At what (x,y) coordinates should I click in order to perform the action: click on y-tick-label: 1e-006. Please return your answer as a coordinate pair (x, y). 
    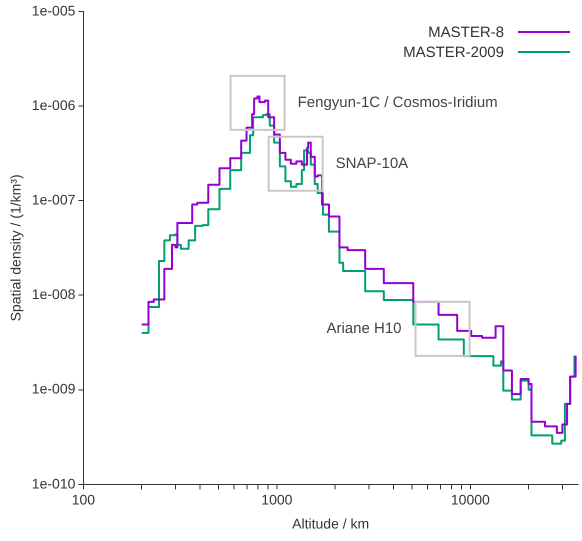
    Looking at the image, I should click on (54, 104).